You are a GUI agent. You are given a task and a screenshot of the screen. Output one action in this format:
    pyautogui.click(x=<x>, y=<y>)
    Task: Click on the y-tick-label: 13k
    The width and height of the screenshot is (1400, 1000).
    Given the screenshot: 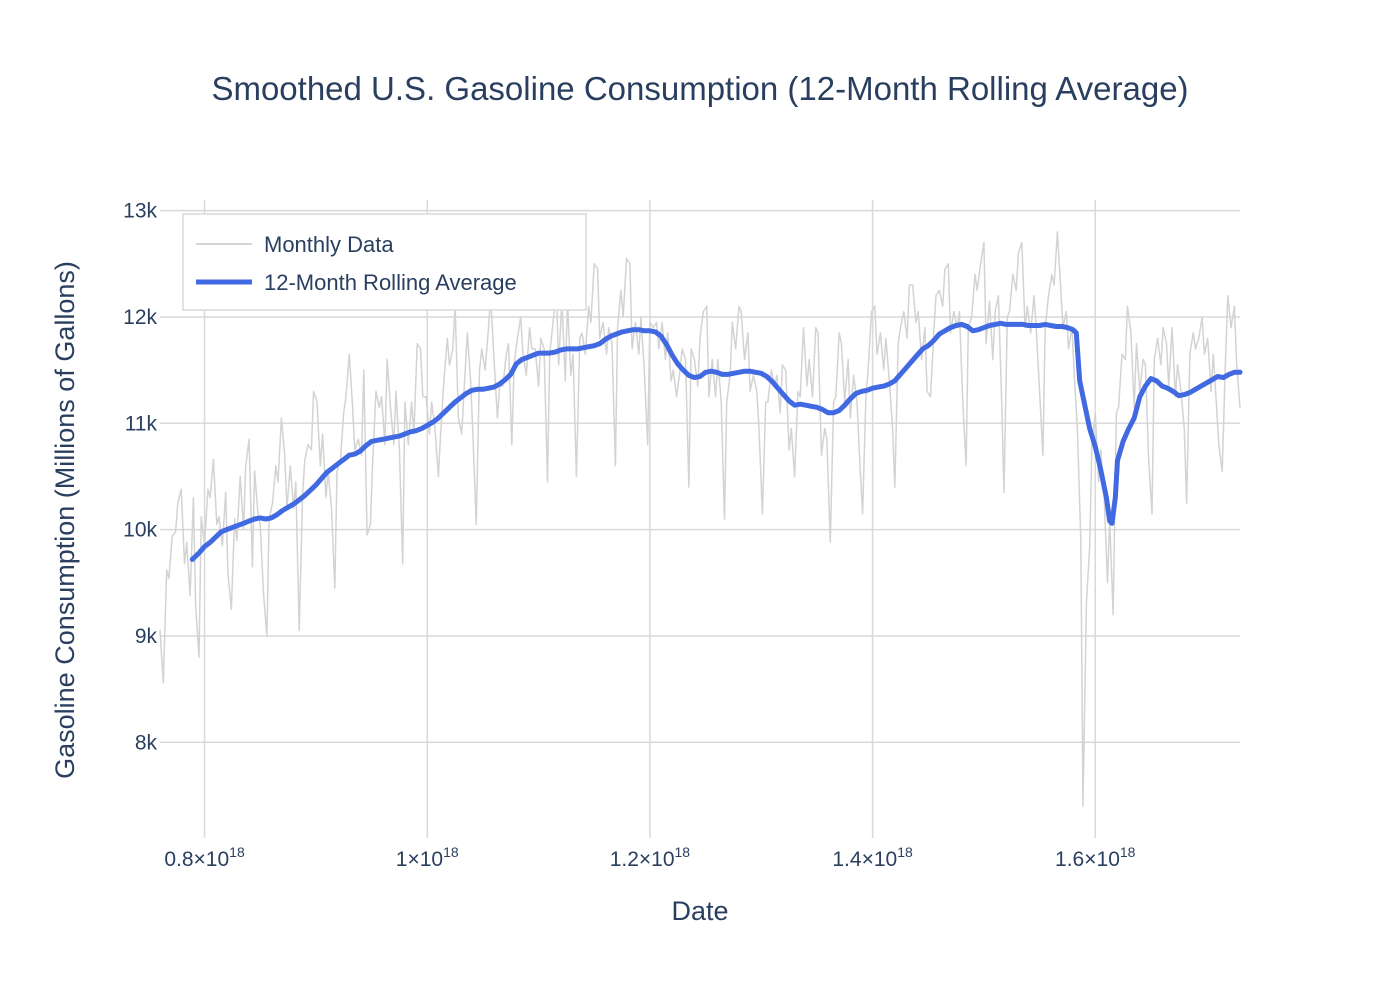 What is the action you would take?
    pyautogui.click(x=140, y=211)
    